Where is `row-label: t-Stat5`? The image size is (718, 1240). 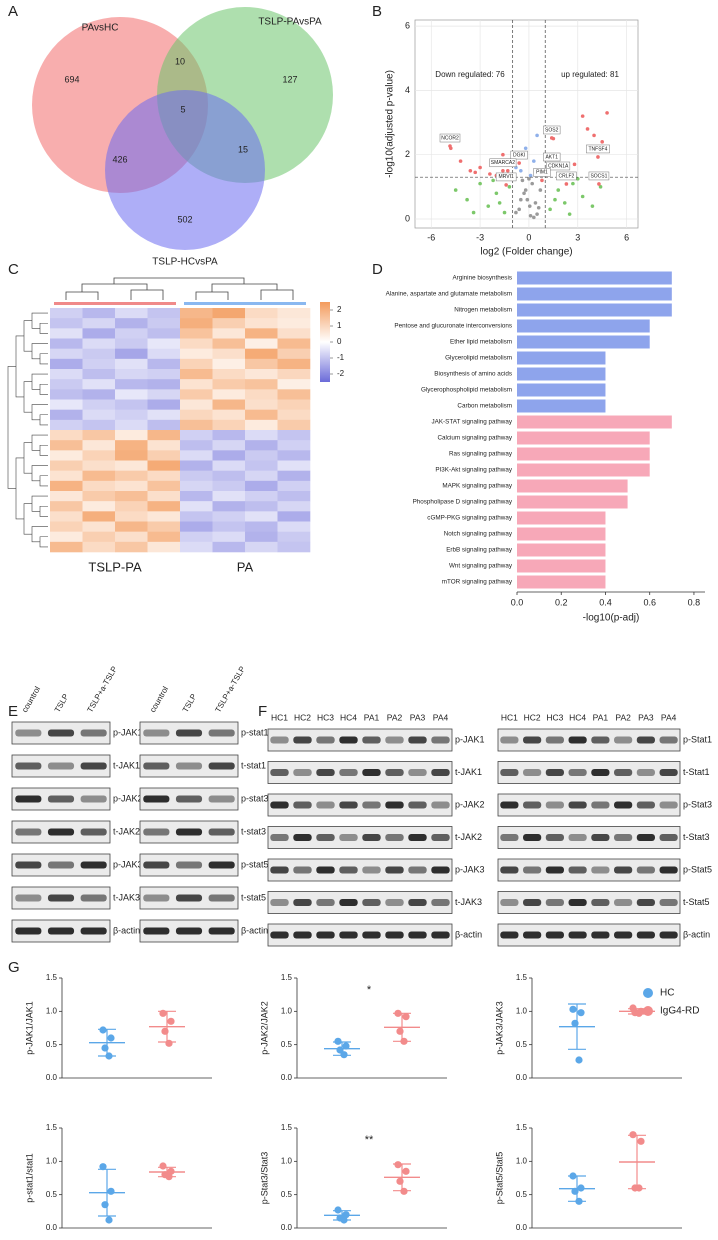 row-label: t-Stat5 is located at coordinates (696, 902).